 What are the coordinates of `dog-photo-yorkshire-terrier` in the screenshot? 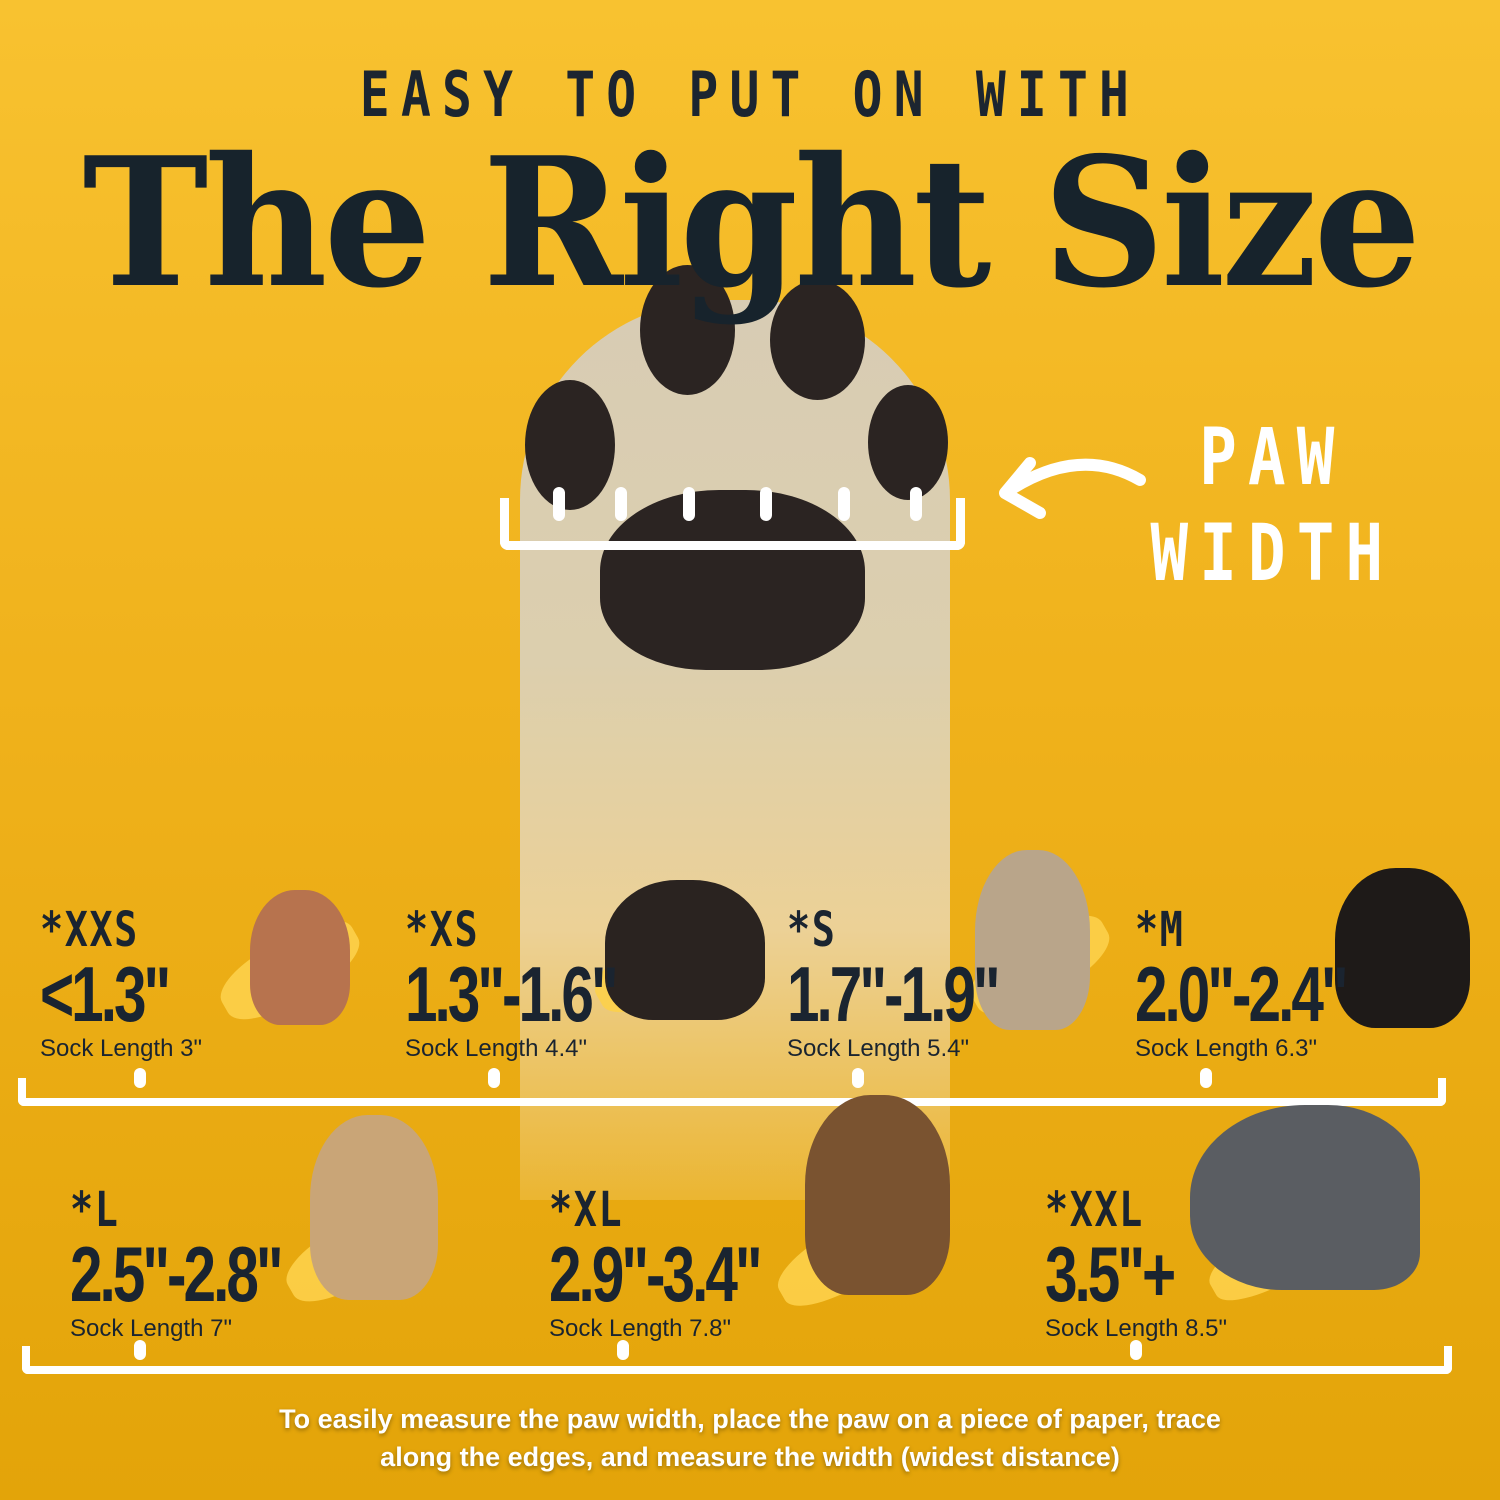 It's located at (685, 950).